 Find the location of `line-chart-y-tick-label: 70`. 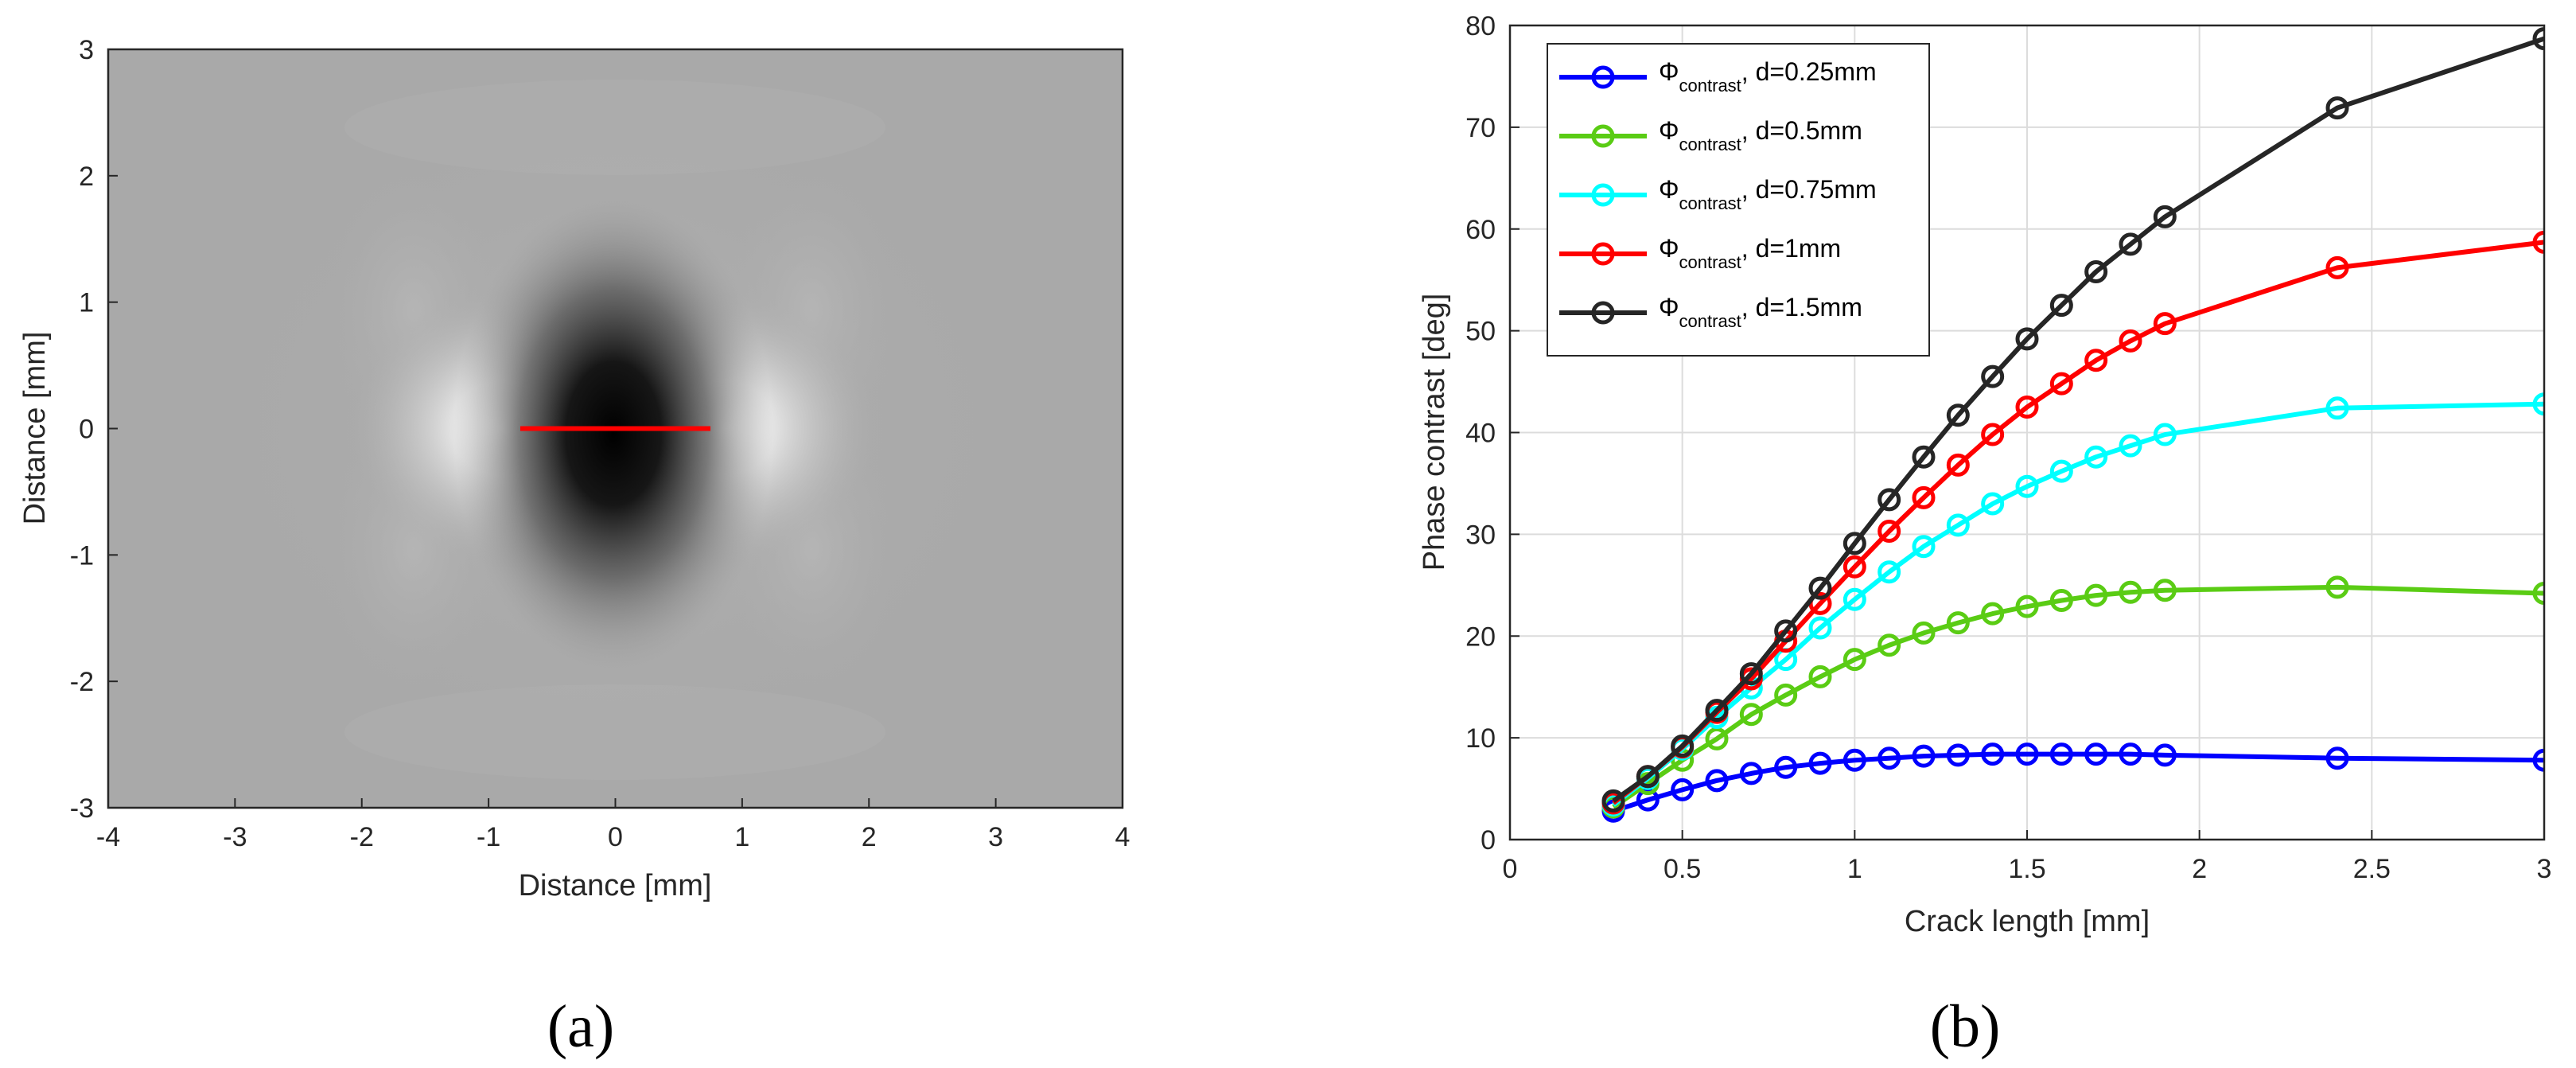

line-chart-y-tick-label: 70 is located at coordinates (1481, 128).